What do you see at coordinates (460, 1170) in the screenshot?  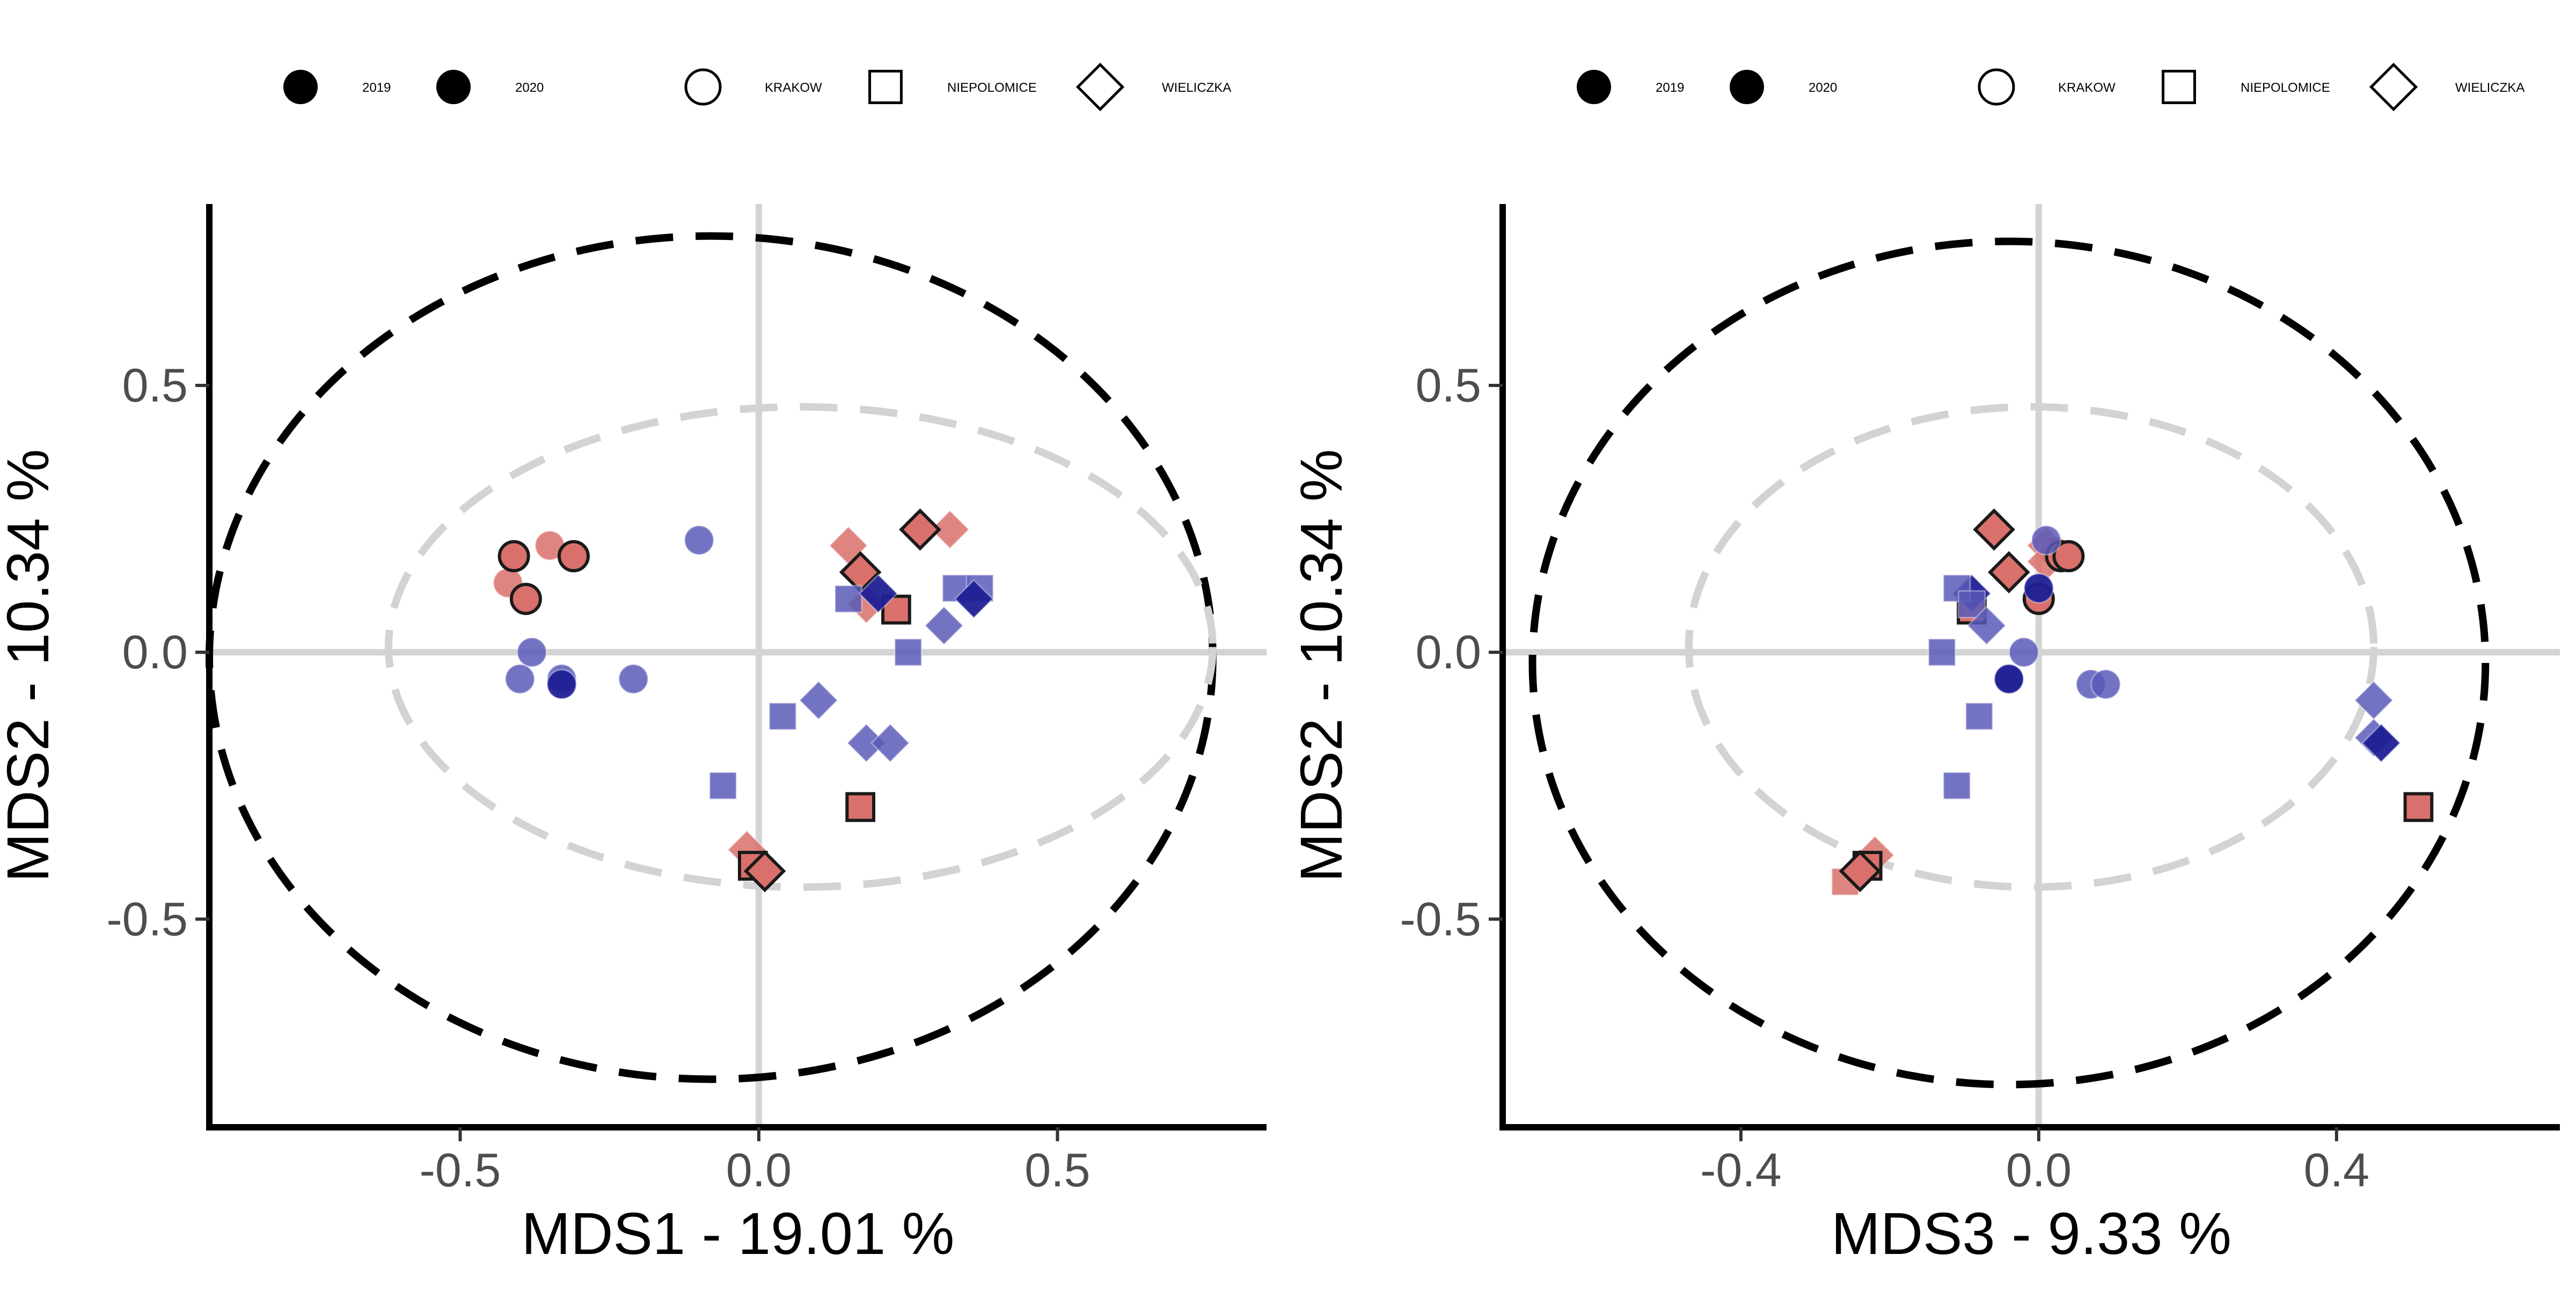 I see `x-tick-label: -0.5` at bounding box center [460, 1170].